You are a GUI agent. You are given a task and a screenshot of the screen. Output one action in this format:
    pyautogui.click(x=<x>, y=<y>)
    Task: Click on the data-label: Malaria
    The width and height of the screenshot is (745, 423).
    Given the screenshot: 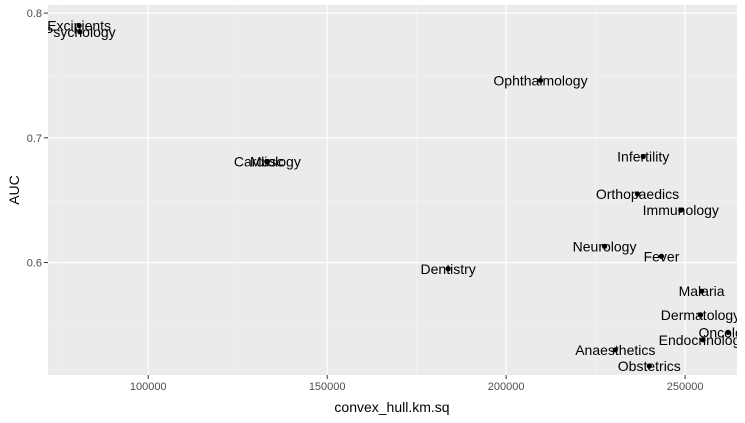 What is the action you would take?
    pyautogui.click(x=702, y=291)
    